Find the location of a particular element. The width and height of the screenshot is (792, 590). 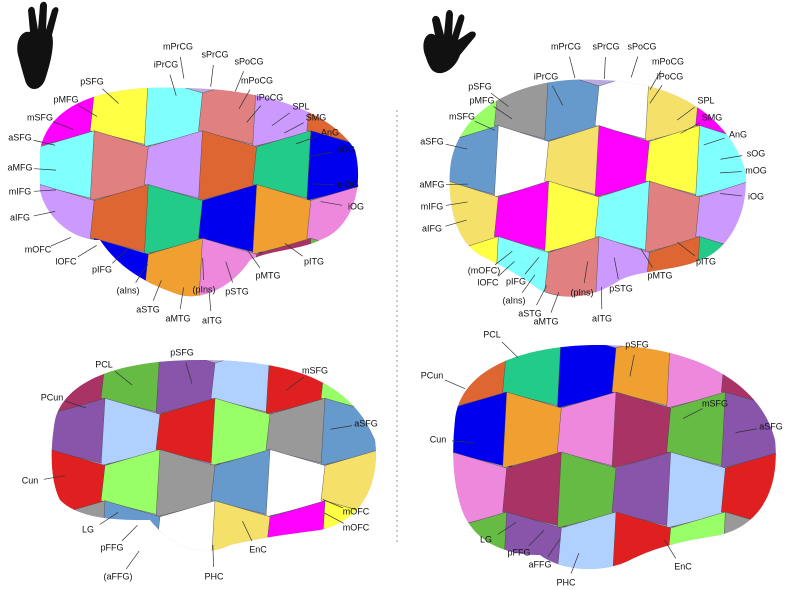

region-label: aMTG is located at coordinates (545, 321).